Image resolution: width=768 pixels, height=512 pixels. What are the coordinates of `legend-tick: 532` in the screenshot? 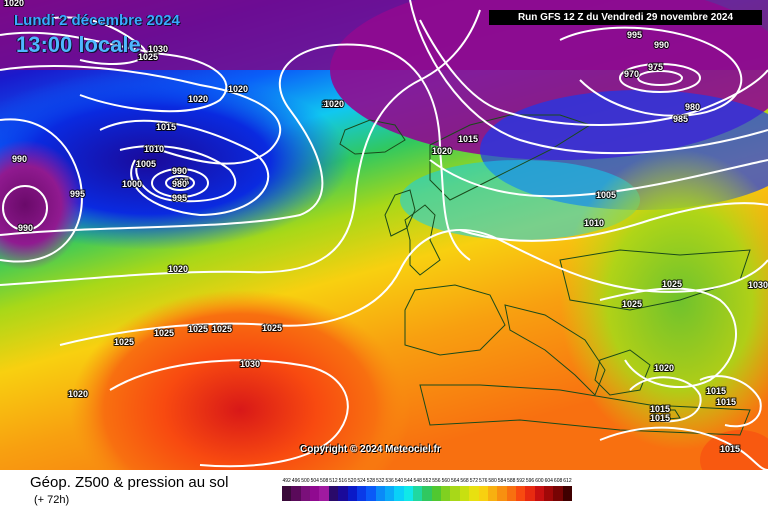 It's located at (380, 481).